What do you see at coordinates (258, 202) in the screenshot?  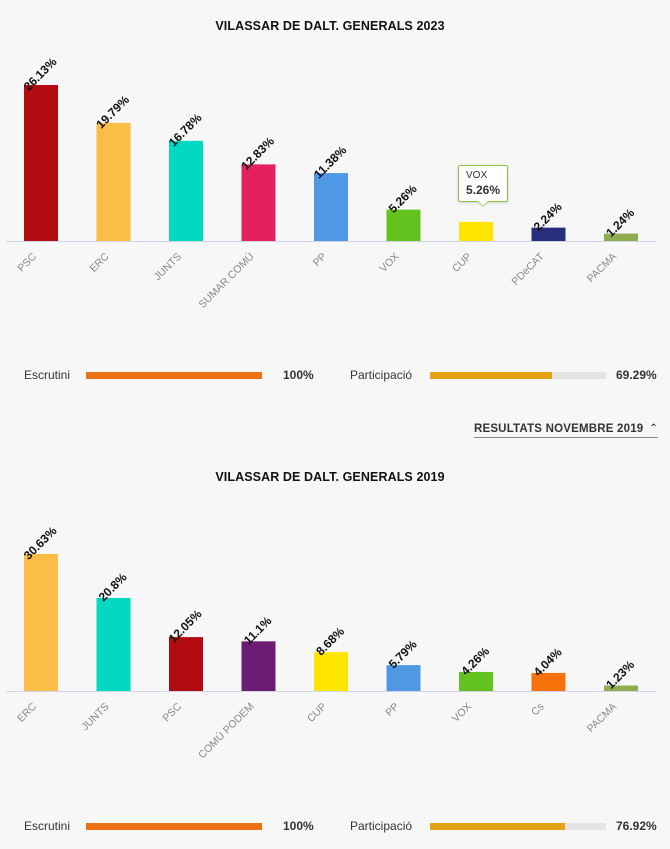 I see `bar-sumar-com` at bounding box center [258, 202].